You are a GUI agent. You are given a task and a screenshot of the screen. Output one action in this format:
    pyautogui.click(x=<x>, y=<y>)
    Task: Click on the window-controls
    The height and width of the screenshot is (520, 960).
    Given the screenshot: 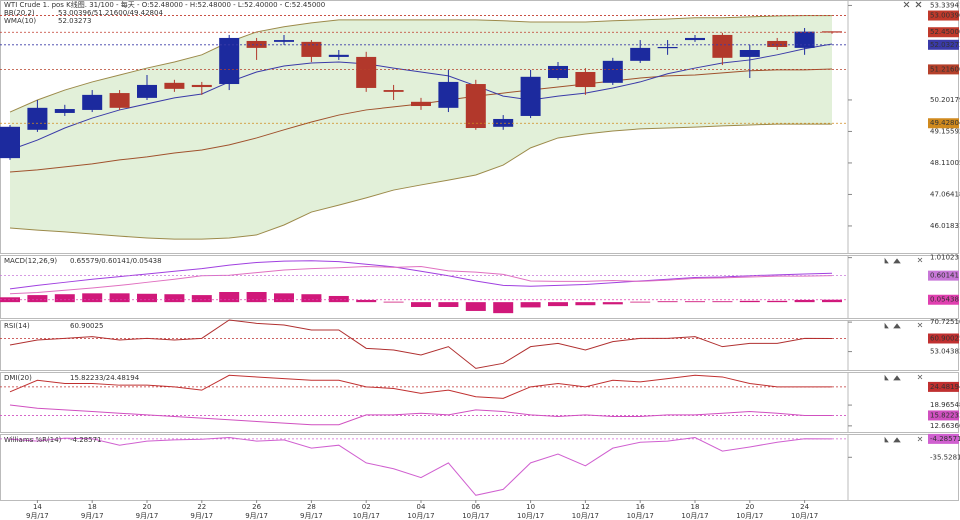 What is the action you would take?
    pyautogui.click(x=912, y=4)
    